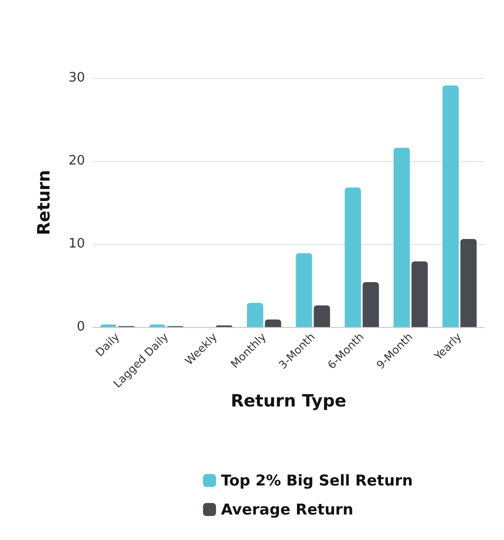 The height and width of the screenshot is (540, 504). I want to click on y-tick-label: 30, so click(76, 78).